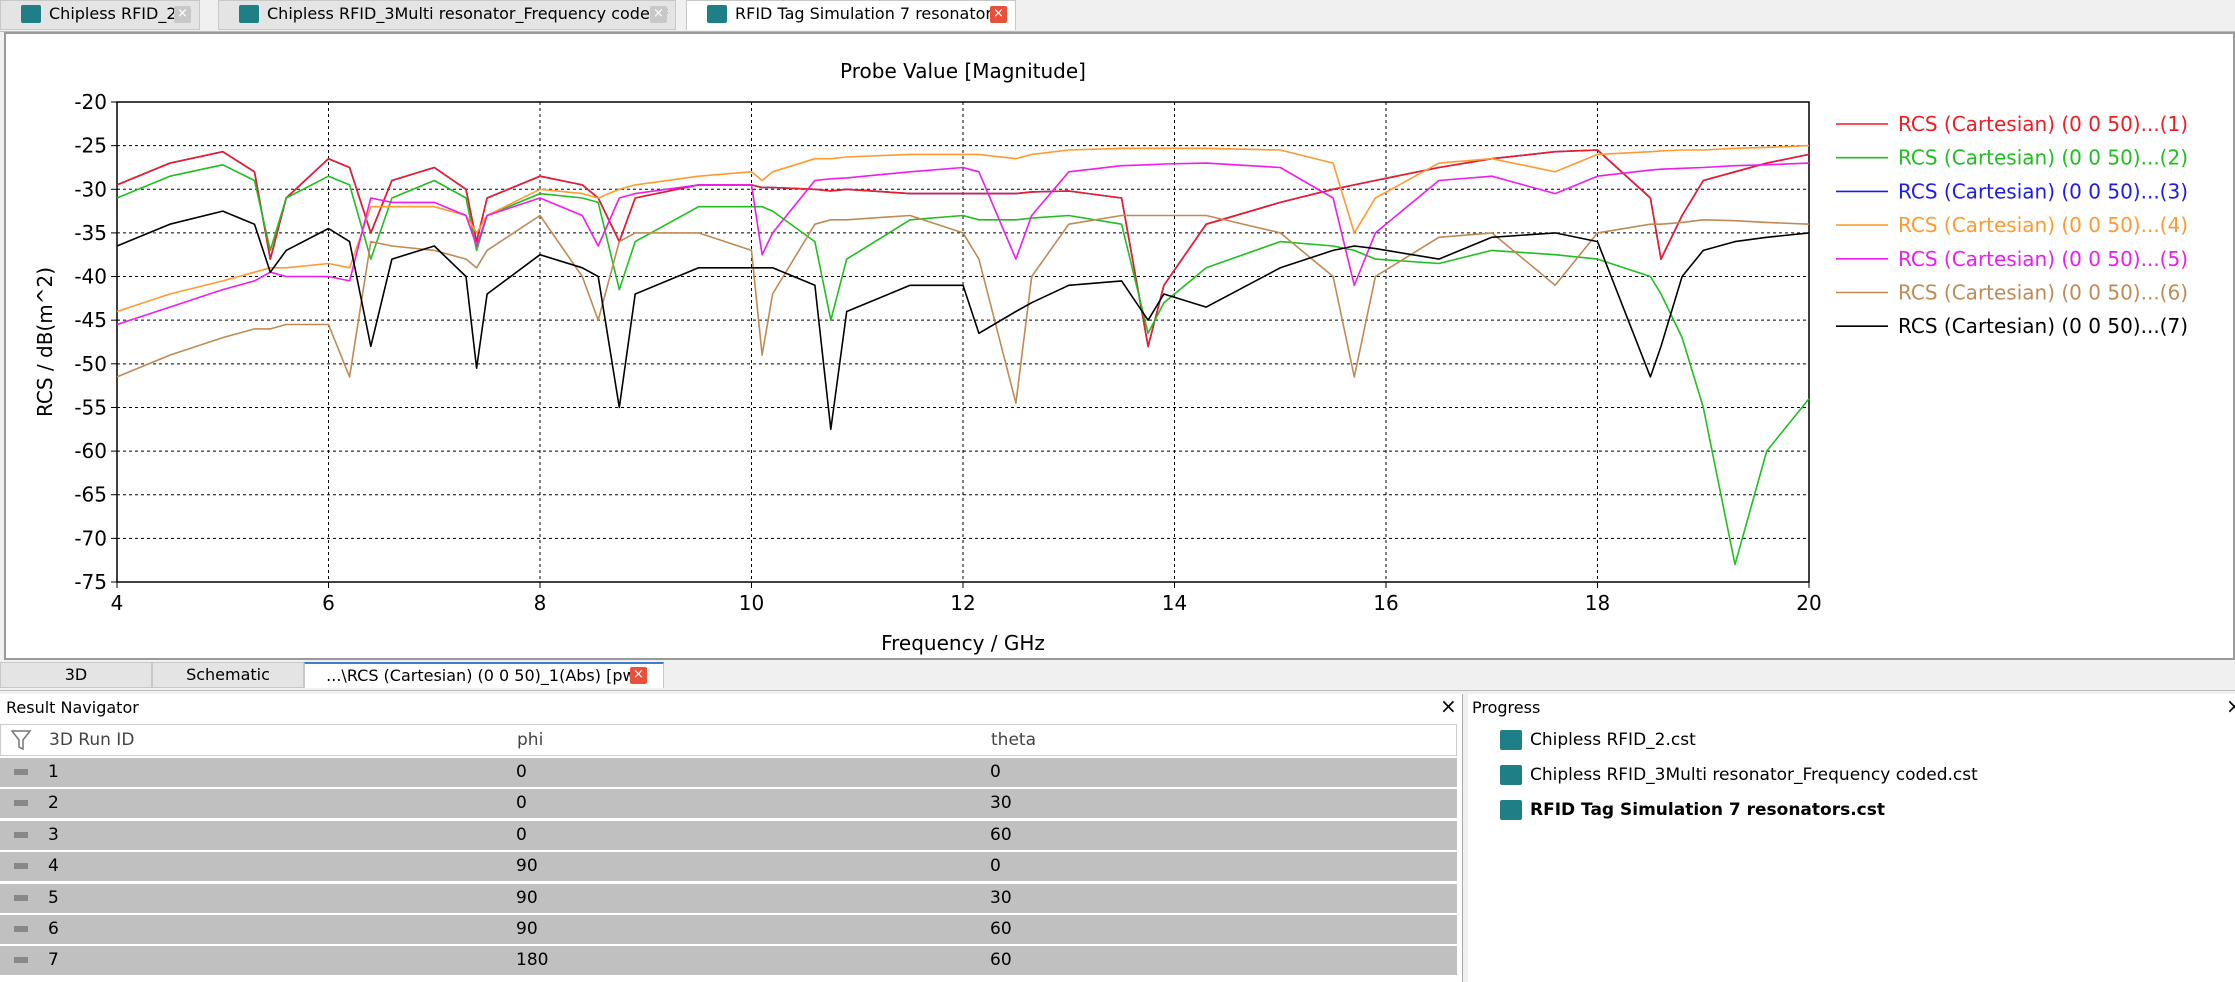 Image resolution: width=2235 pixels, height=982 pixels. What do you see at coordinates (728, 835) in the screenshot?
I see `table-row: 3 0 60` at bounding box center [728, 835].